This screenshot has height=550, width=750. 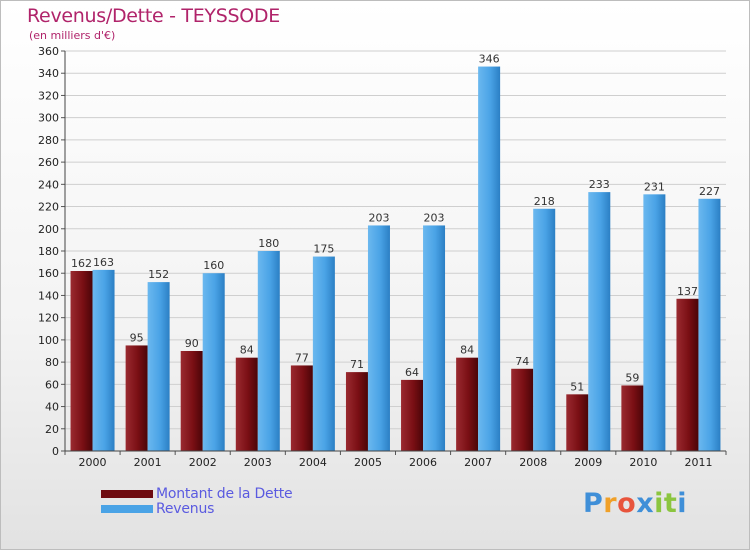 What do you see at coordinates (185, 509) in the screenshot?
I see `legend-label-revenue: Revenus` at bounding box center [185, 509].